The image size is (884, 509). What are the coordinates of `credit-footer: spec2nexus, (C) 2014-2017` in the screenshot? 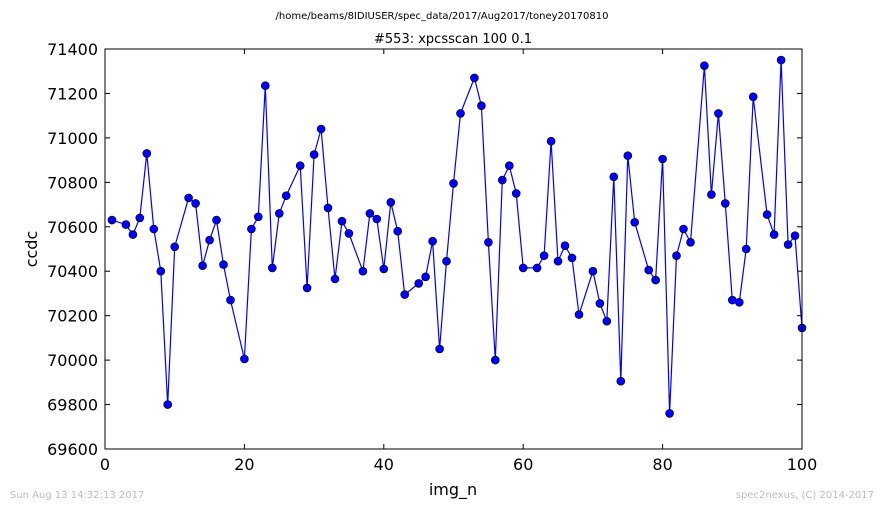 It's located at (805, 495).